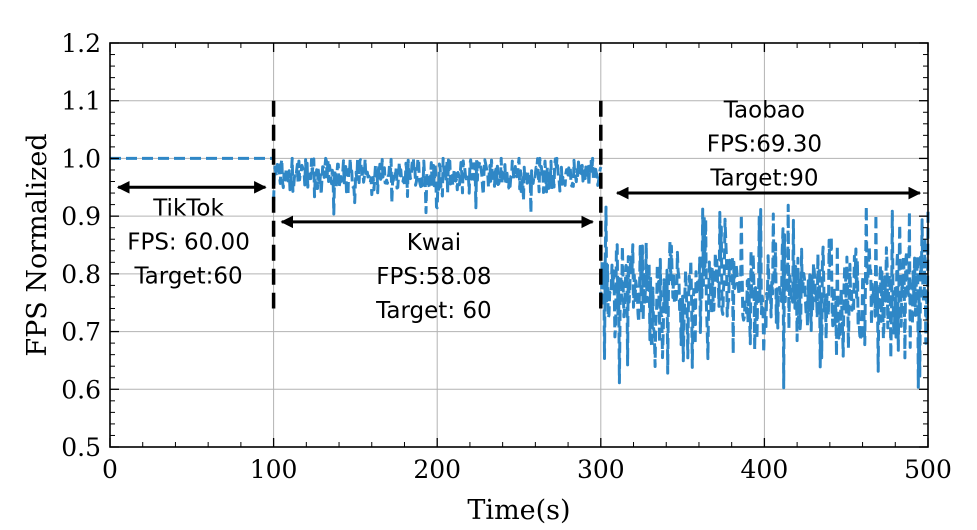 This screenshot has height=530, width=977. Describe the element at coordinates (434, 243) in the screenshot. I see `annotation-line: Kwai` at that location.